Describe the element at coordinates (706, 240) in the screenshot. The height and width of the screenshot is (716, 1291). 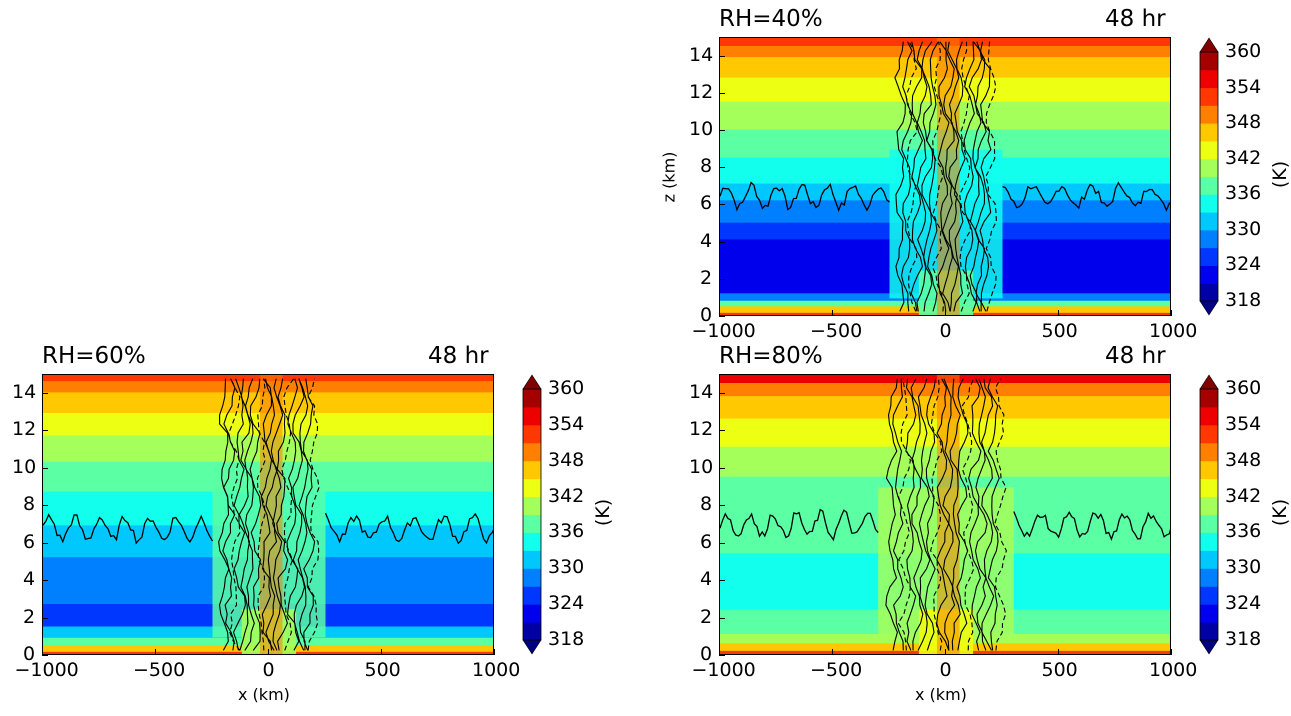
I see `y-tick-label: 4` at that location.